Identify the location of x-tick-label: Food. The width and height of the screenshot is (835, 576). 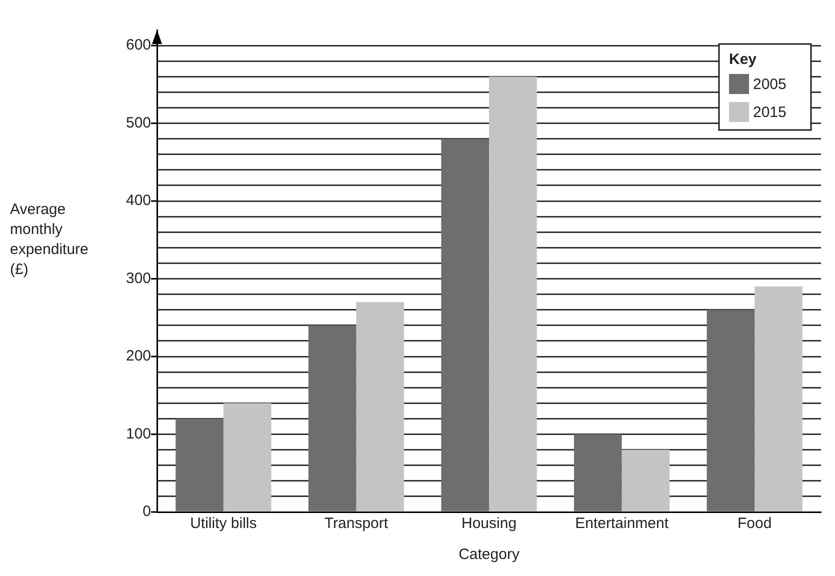
(755, 523).